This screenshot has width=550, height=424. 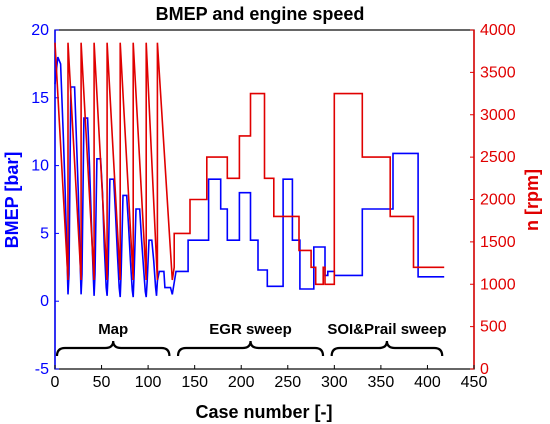 What do you see at coordinates (381, 382) in the screenshot?
I see `x-tick-label: 350` at bounding box center [381, 382].